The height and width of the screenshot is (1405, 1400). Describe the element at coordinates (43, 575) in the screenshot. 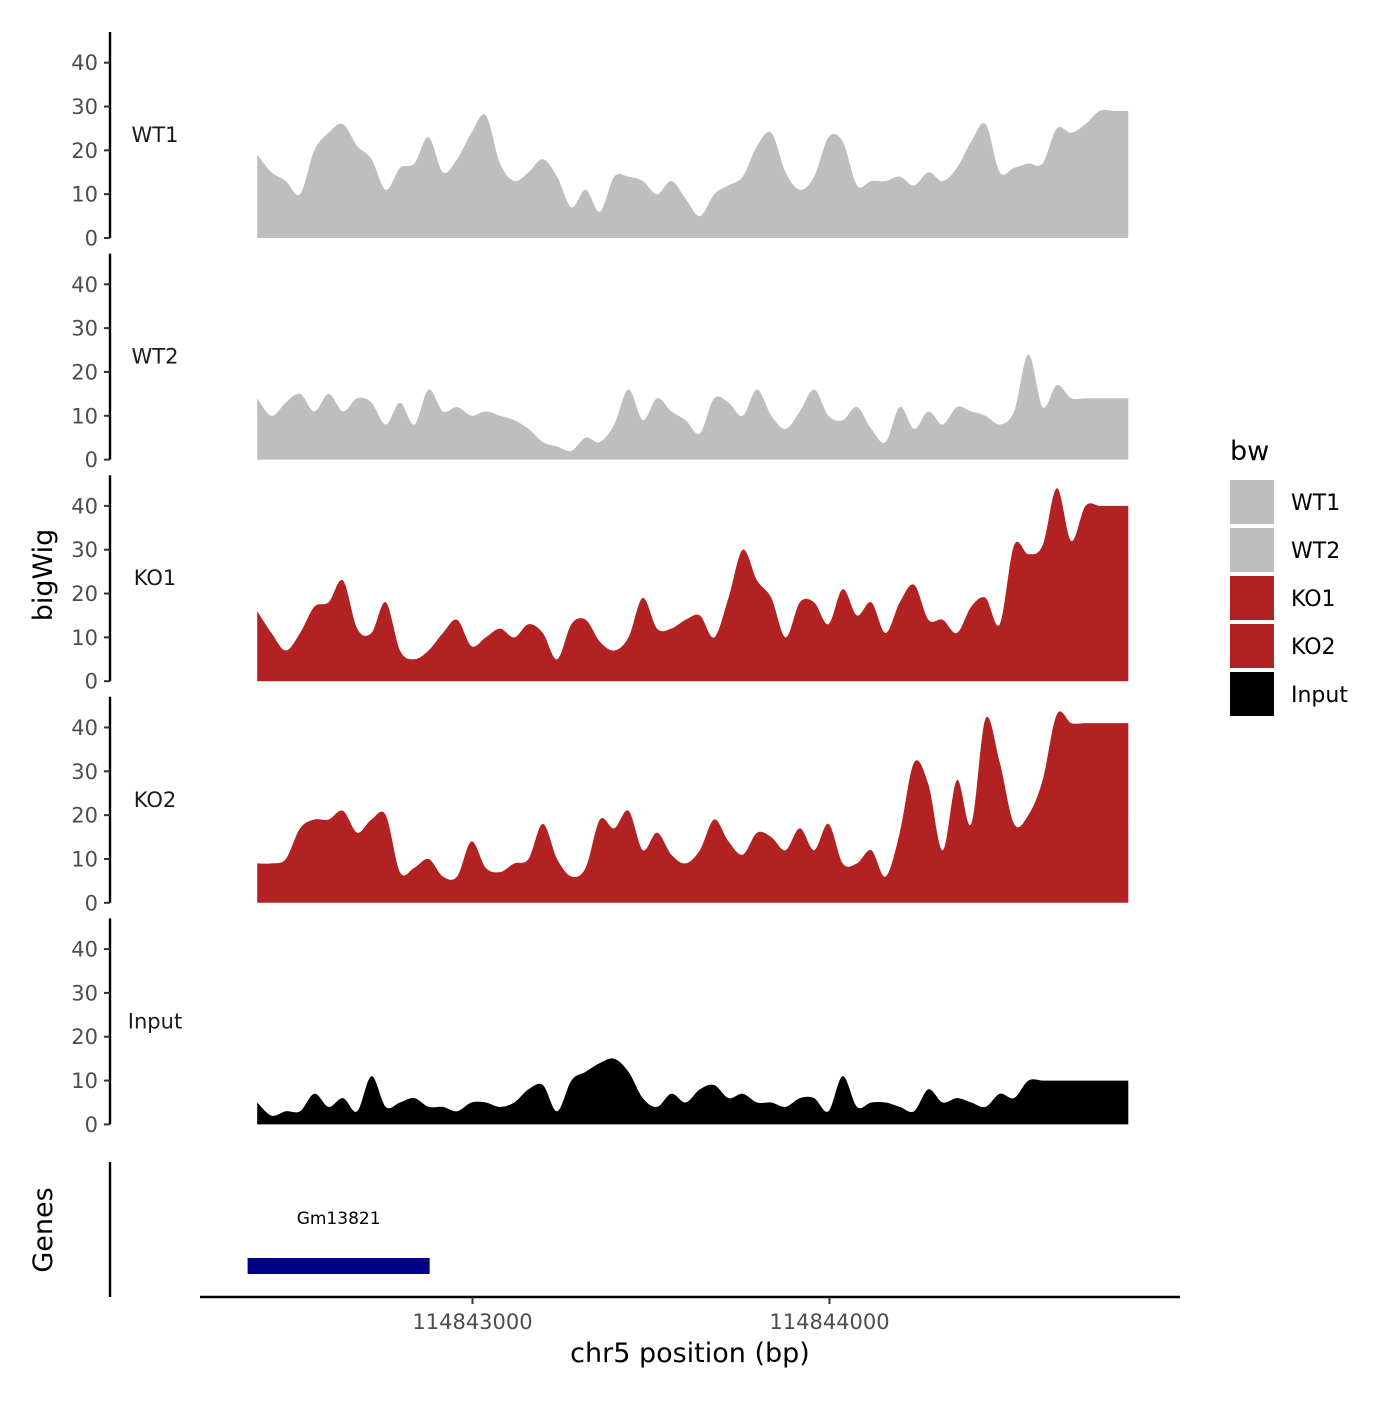

I see `y-axis-title: bigWig` at that location.